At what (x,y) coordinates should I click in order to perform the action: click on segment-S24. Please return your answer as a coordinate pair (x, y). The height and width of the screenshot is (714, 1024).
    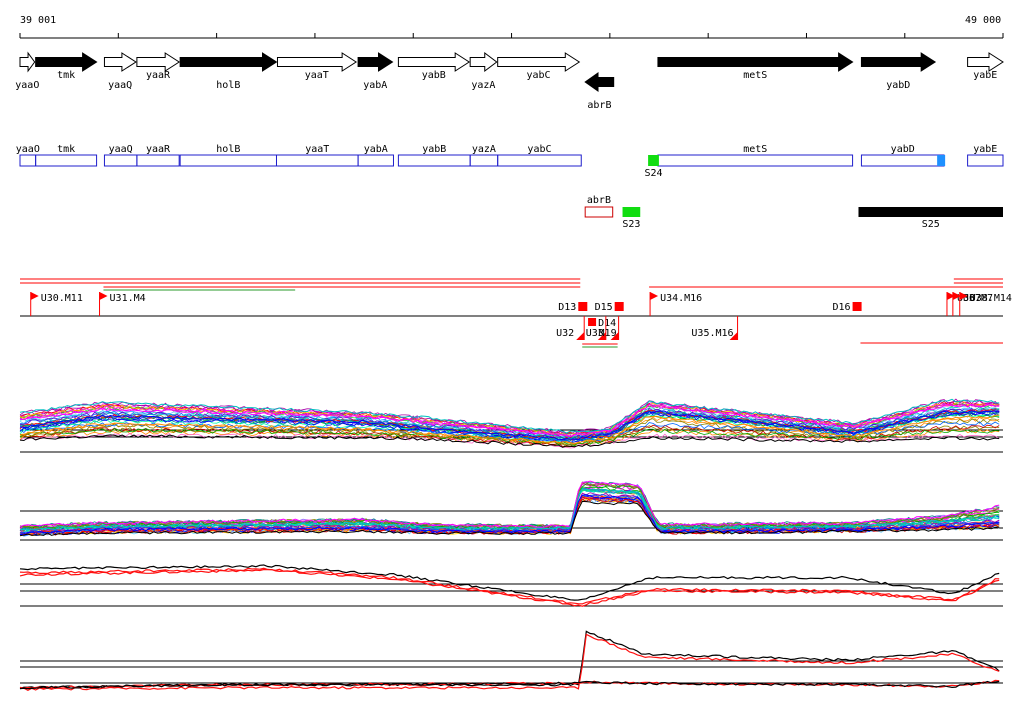
    Looking at the image, I should click on (653, 160).